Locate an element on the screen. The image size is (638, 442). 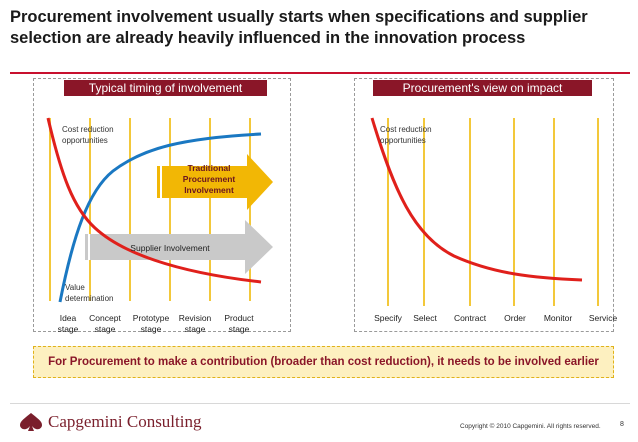
stage-concept: Concept stage is located at coordinates (105, 323).